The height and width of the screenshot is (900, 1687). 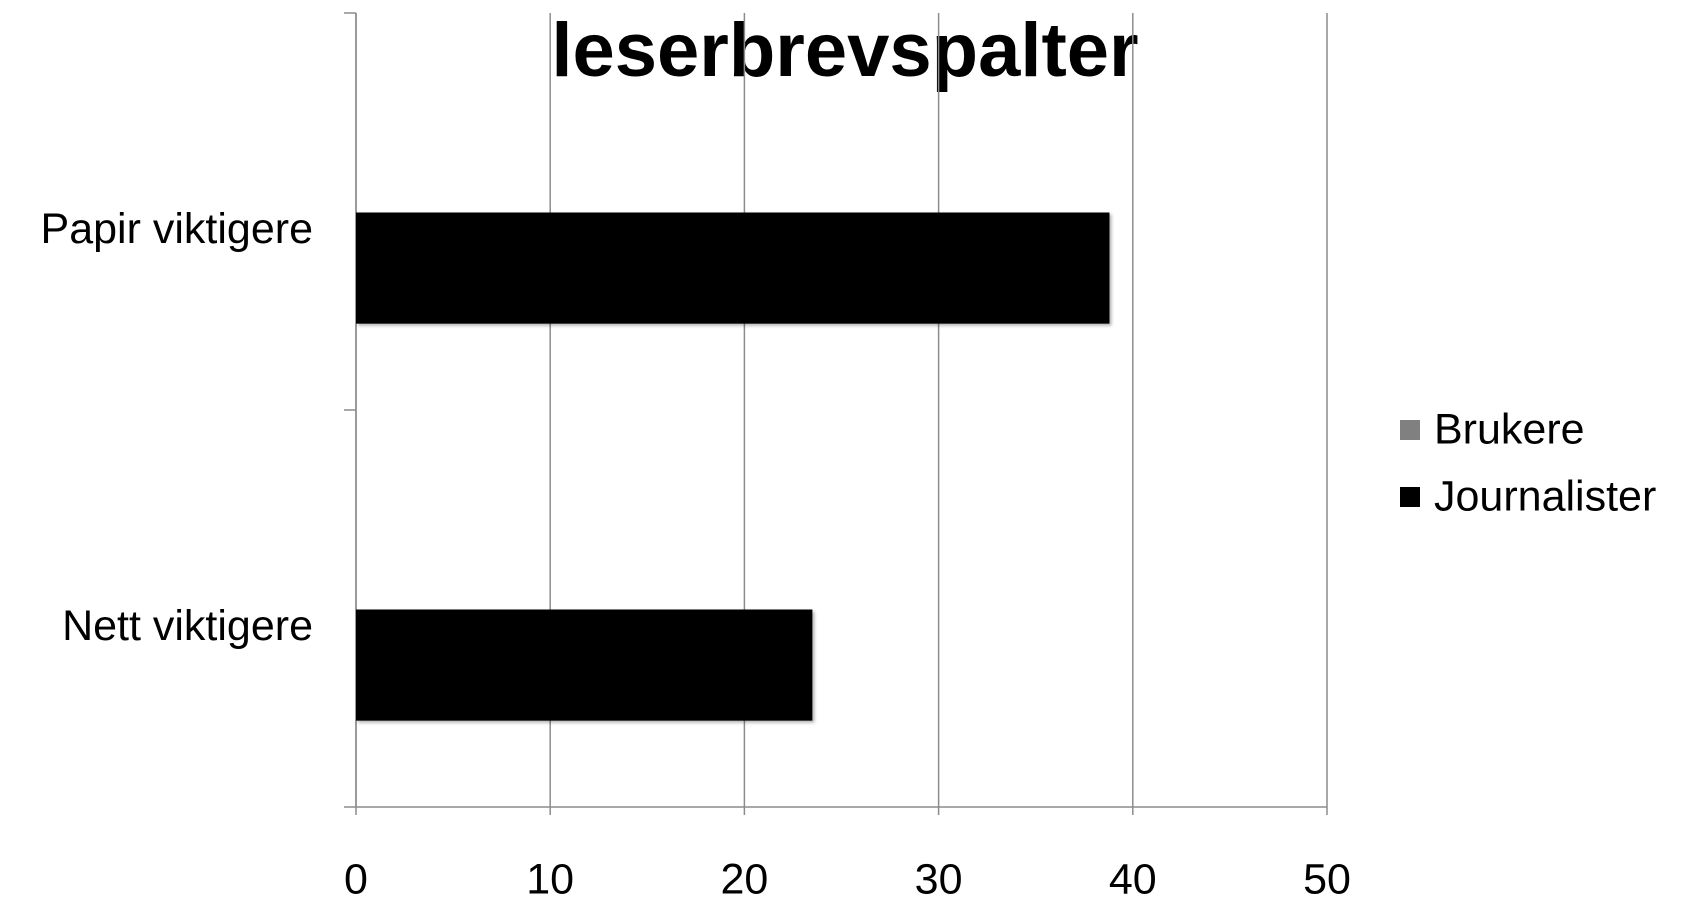 I want to click on legend-label: Brukere, so click(x=1509, y=429).